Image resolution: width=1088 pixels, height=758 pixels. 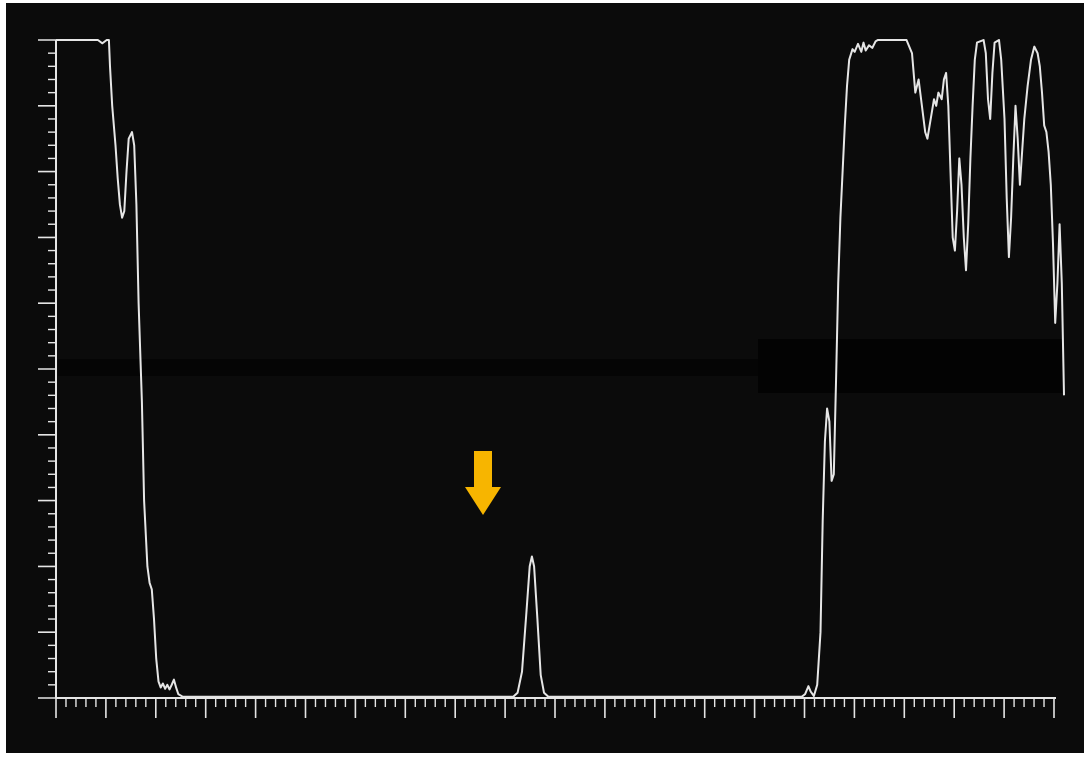 I want to click on annotation-layer, so click(x=483, y=483).